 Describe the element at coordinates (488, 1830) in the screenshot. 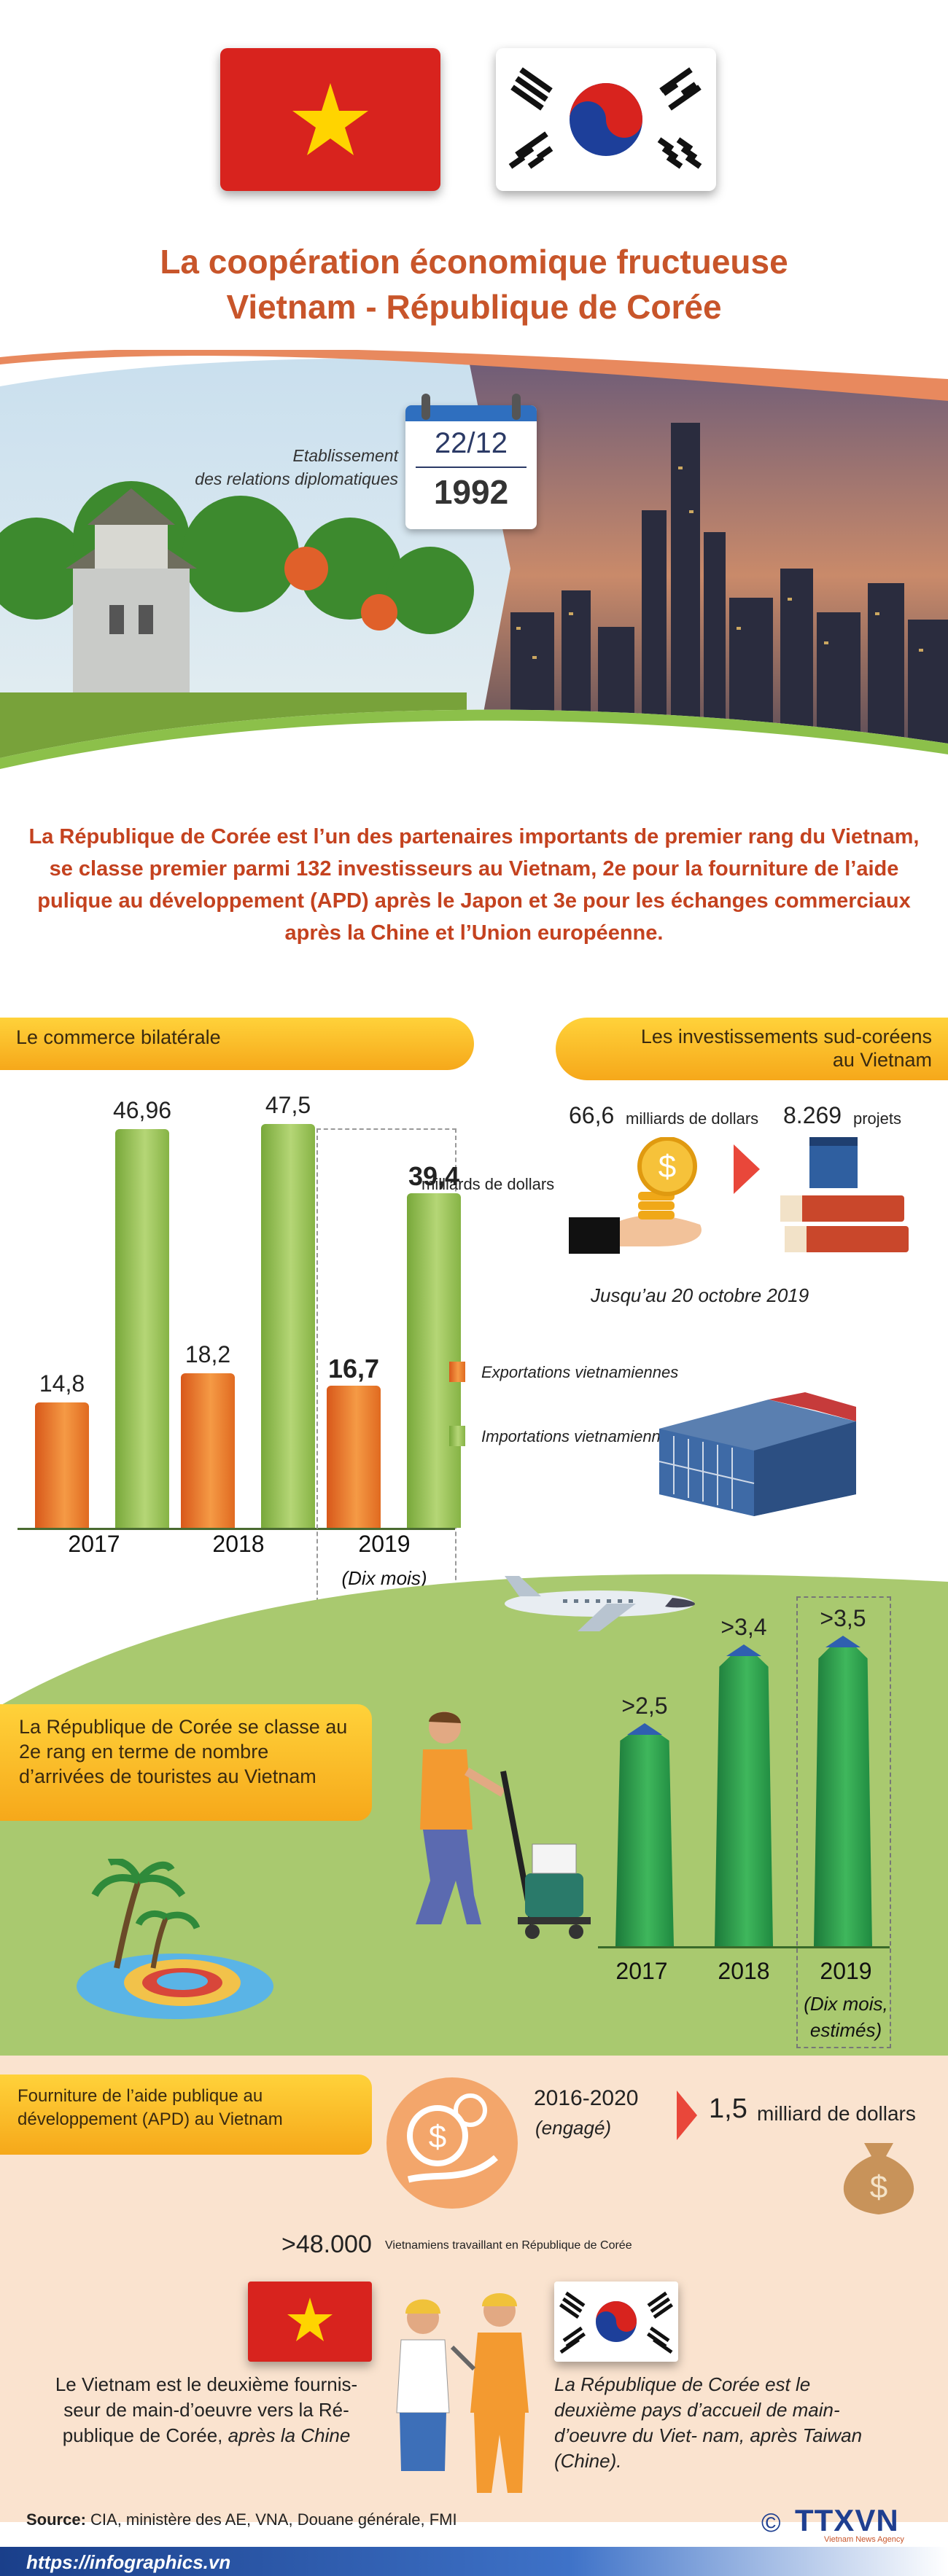

I see `traveler-illustration` at that location.